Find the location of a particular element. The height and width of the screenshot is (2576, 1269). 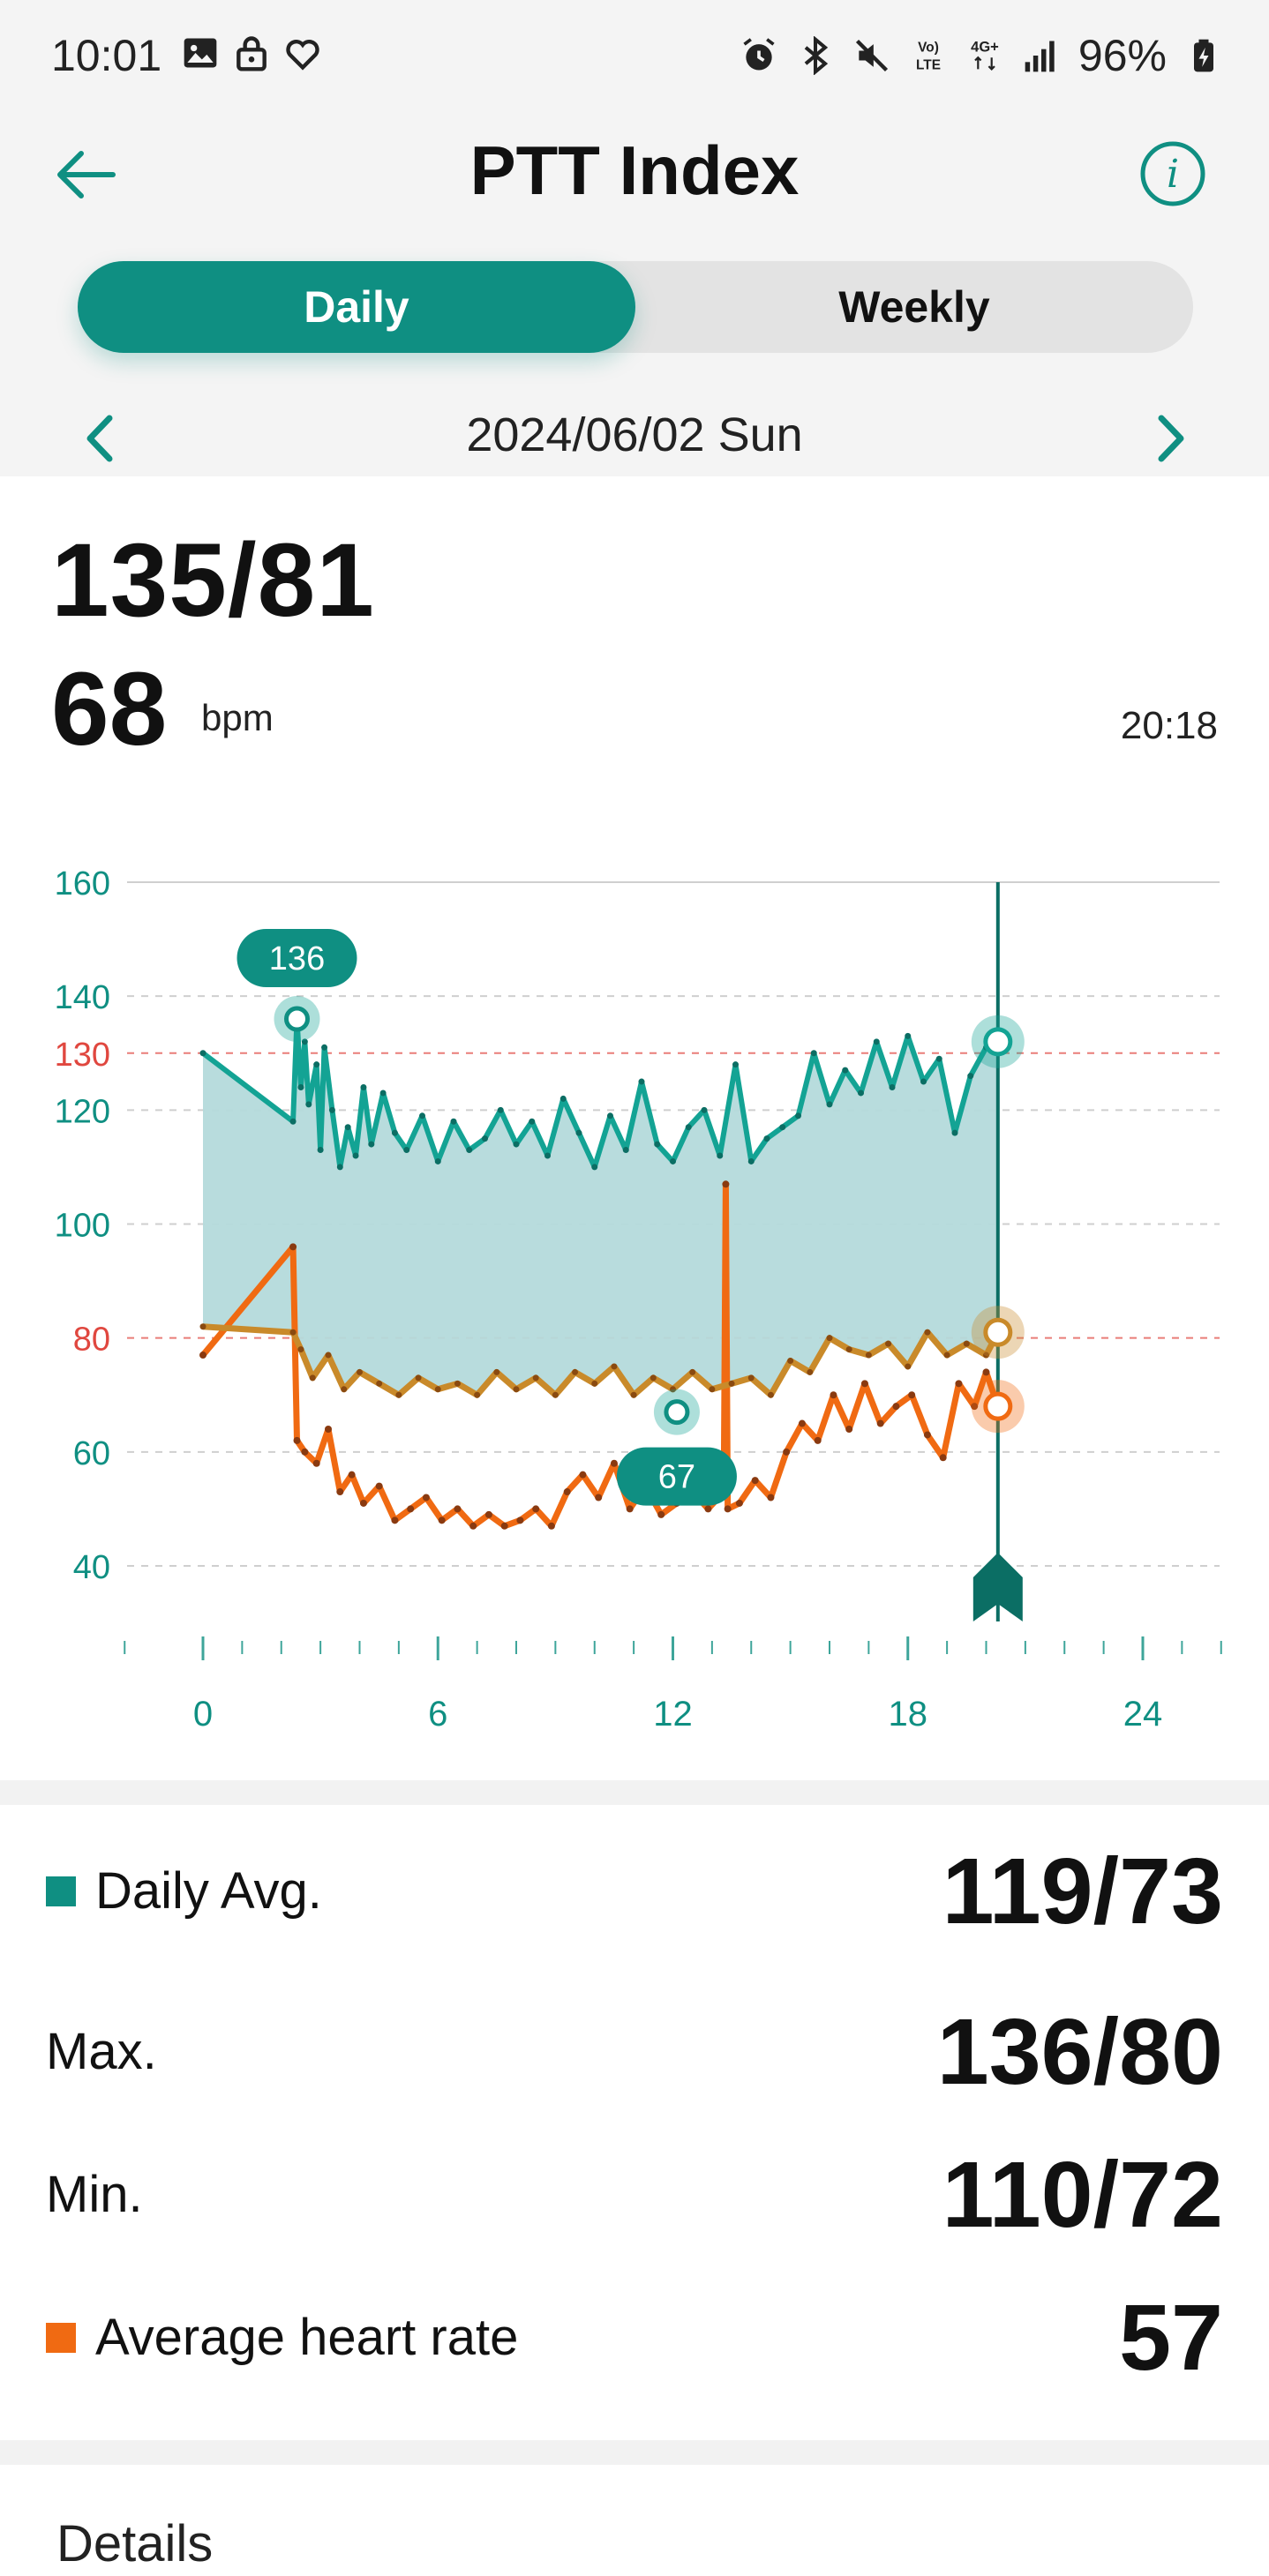

heart-rate-legend-swatch is located at coordinates (61, 2338).